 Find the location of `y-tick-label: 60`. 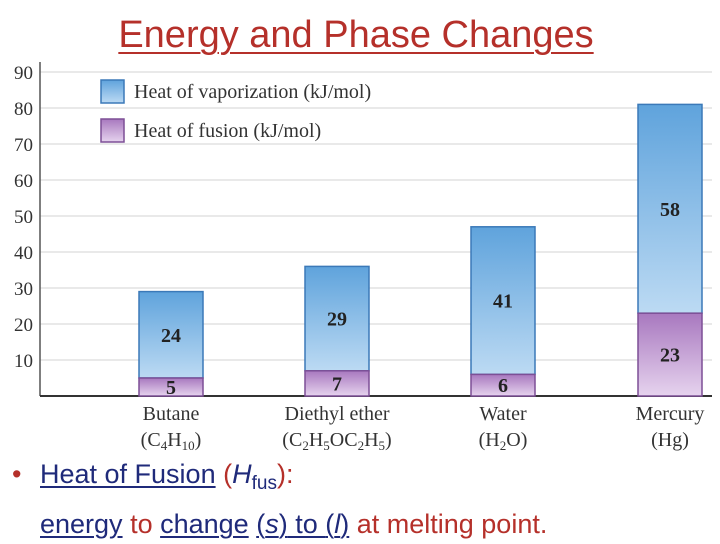

y-tick-label: 60 is located at coordinates (23, 181).